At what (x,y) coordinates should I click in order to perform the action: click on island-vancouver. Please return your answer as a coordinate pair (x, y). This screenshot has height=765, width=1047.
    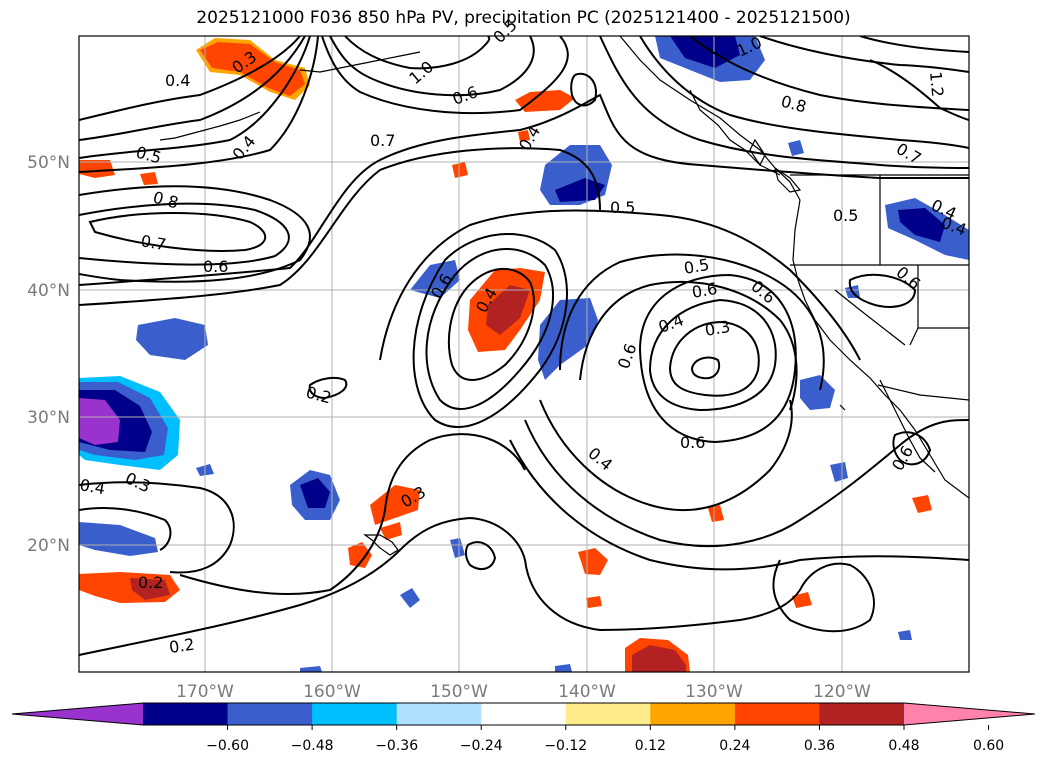
    Looking at the image, I should click on (788, 179).